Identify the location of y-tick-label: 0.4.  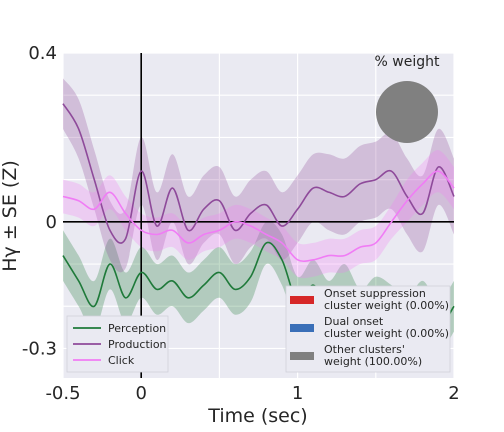
(42, 53).